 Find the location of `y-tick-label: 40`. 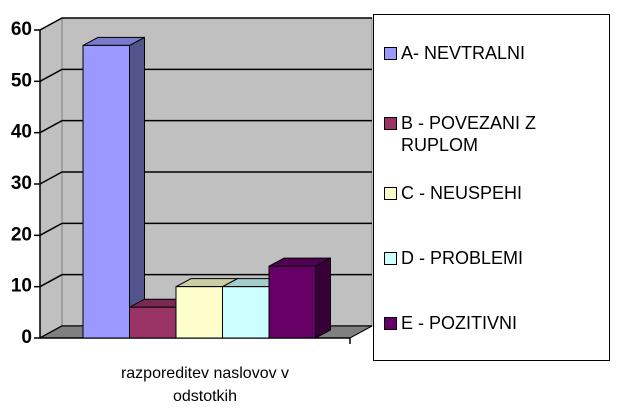

y-tick-label: 40 is located at coordinates (21, 132).